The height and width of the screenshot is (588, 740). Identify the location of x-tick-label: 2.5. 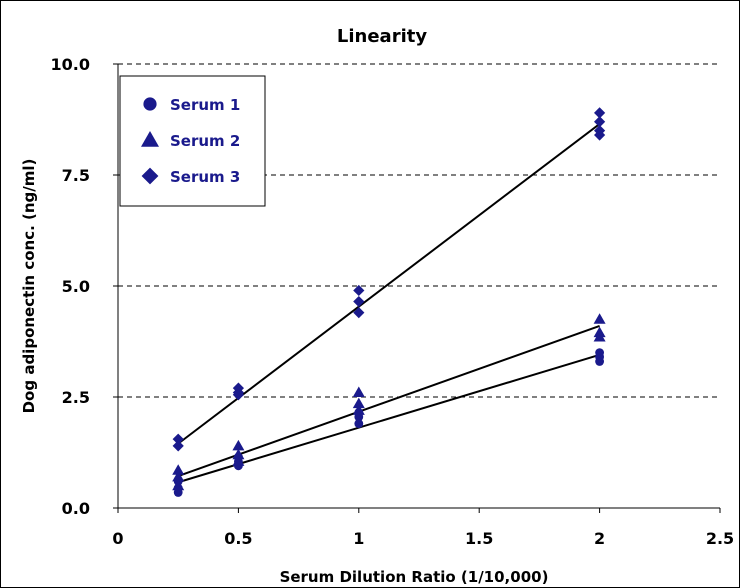
(720, 538).